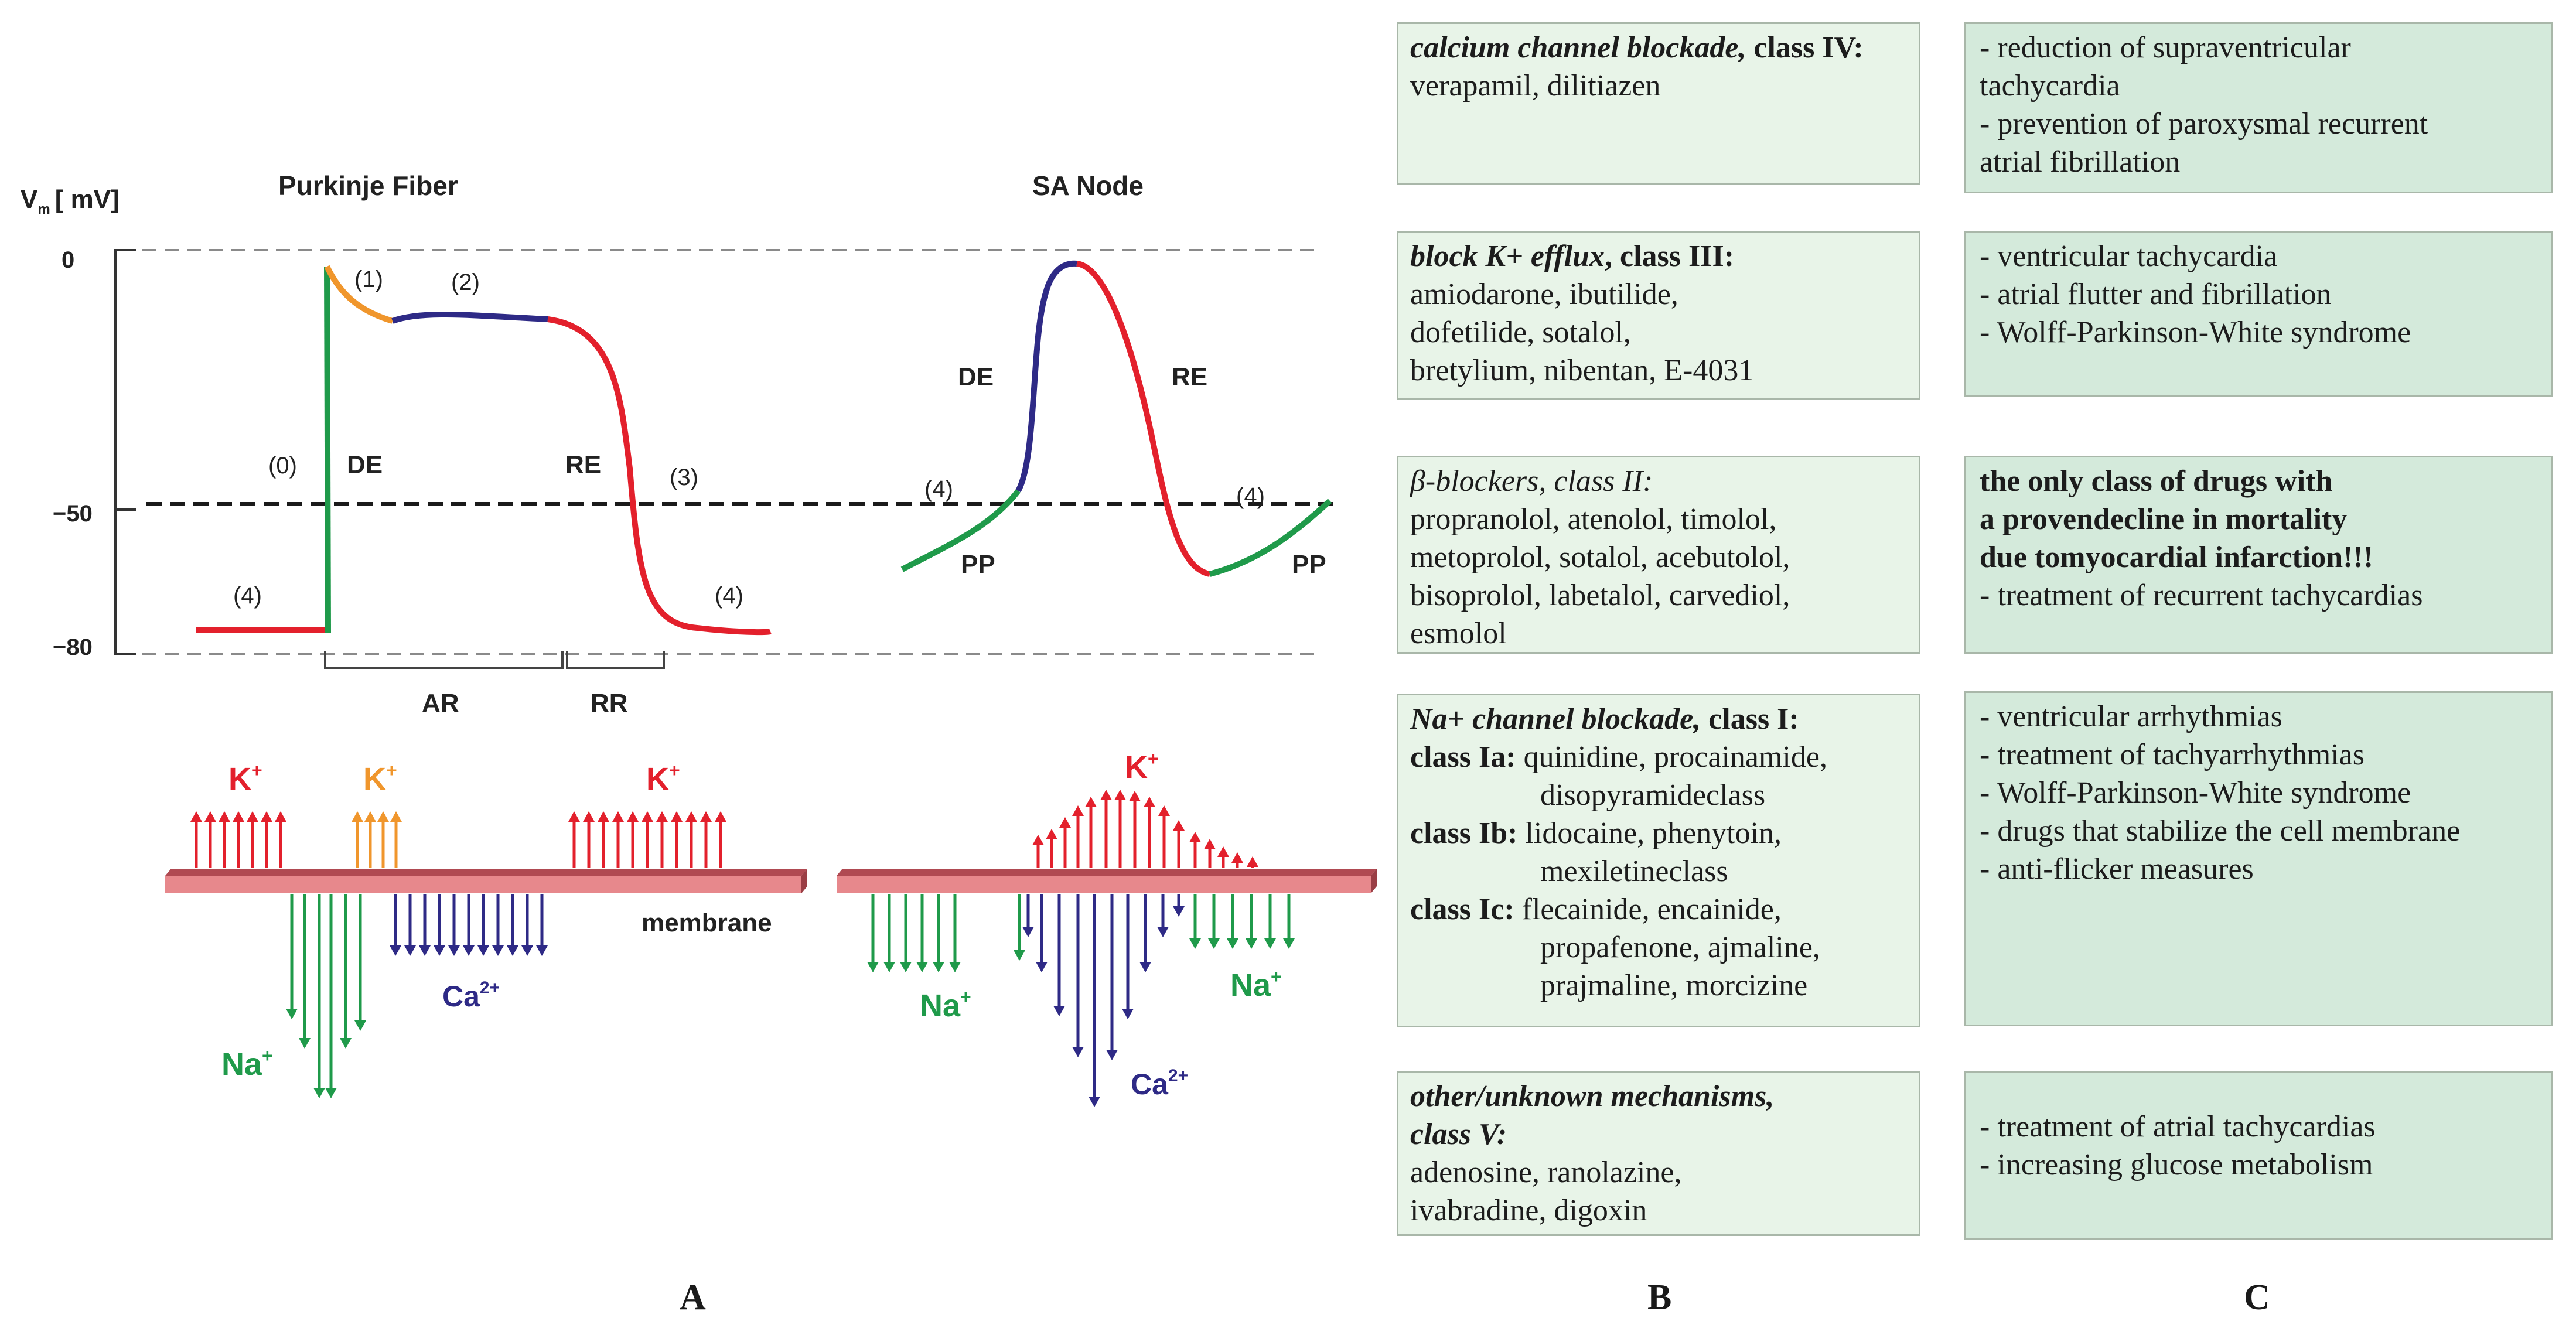  What do you see at coordinates (73, 514) in the screenshot?
I see `y-tick-label-minus50: −50` at bounding box center [73, 514].